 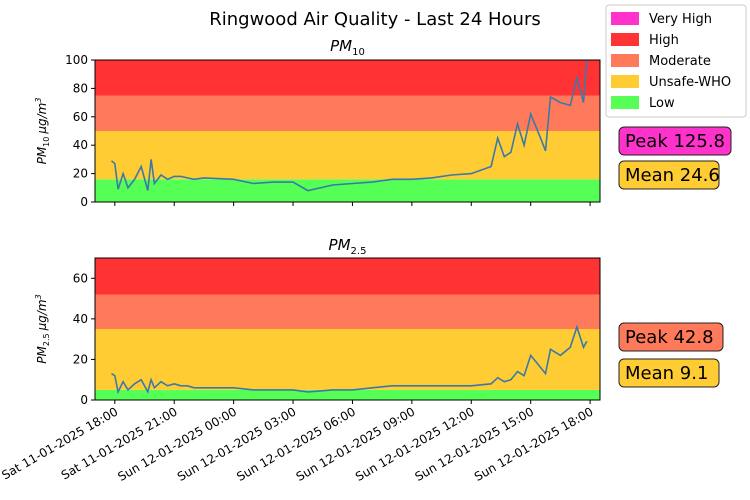 What do you see at coordinates (690, 82) in the screenshot?
I see `legend-label: Unsafe-WHO` at bounding box center [690, 82].